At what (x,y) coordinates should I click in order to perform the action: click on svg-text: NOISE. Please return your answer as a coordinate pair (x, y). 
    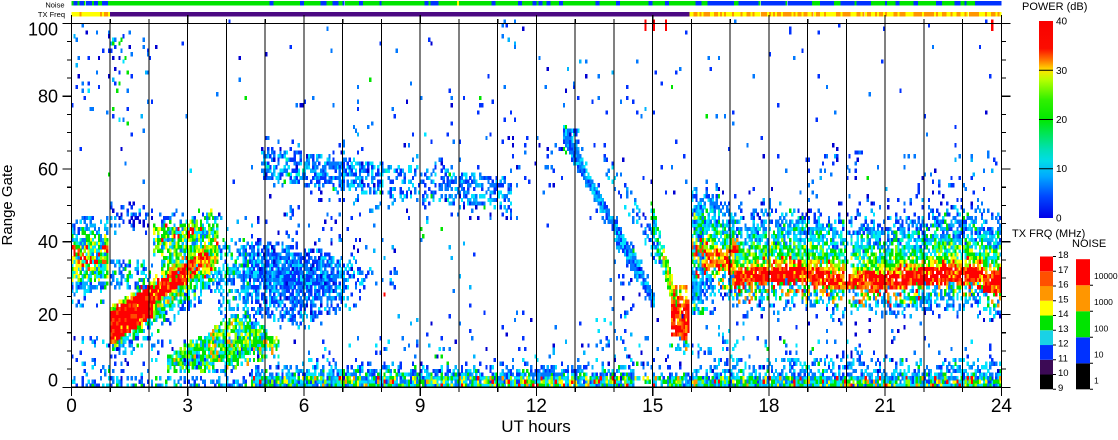
    Looking at the image, I should click on (1089, 244).